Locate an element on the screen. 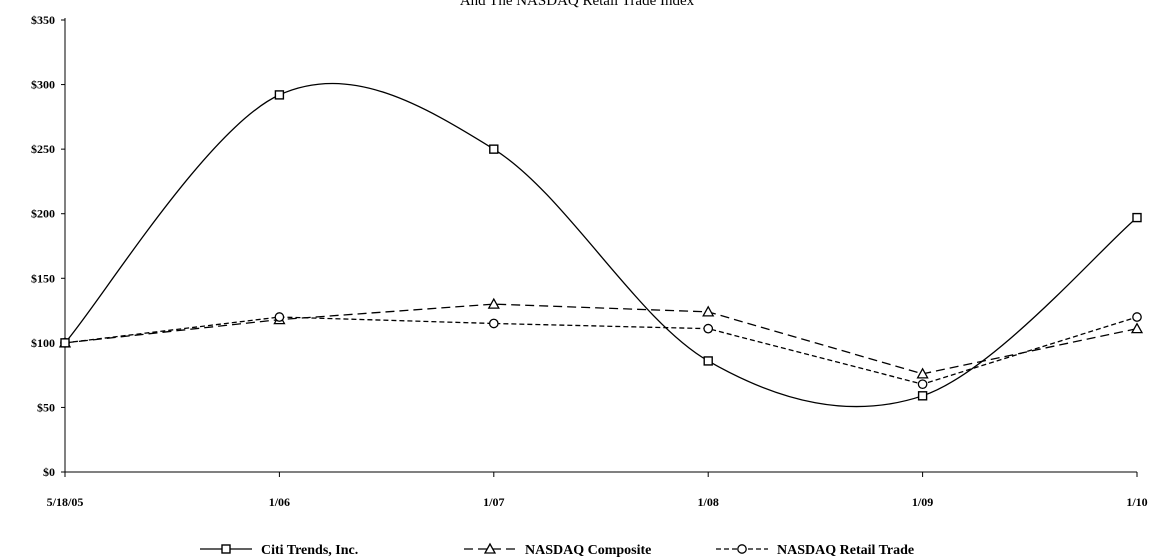 Image resolution: width=1154 pixels, height=559 pixels. legend-label: NASDAQ Composite is located at coordinates (588, 550).